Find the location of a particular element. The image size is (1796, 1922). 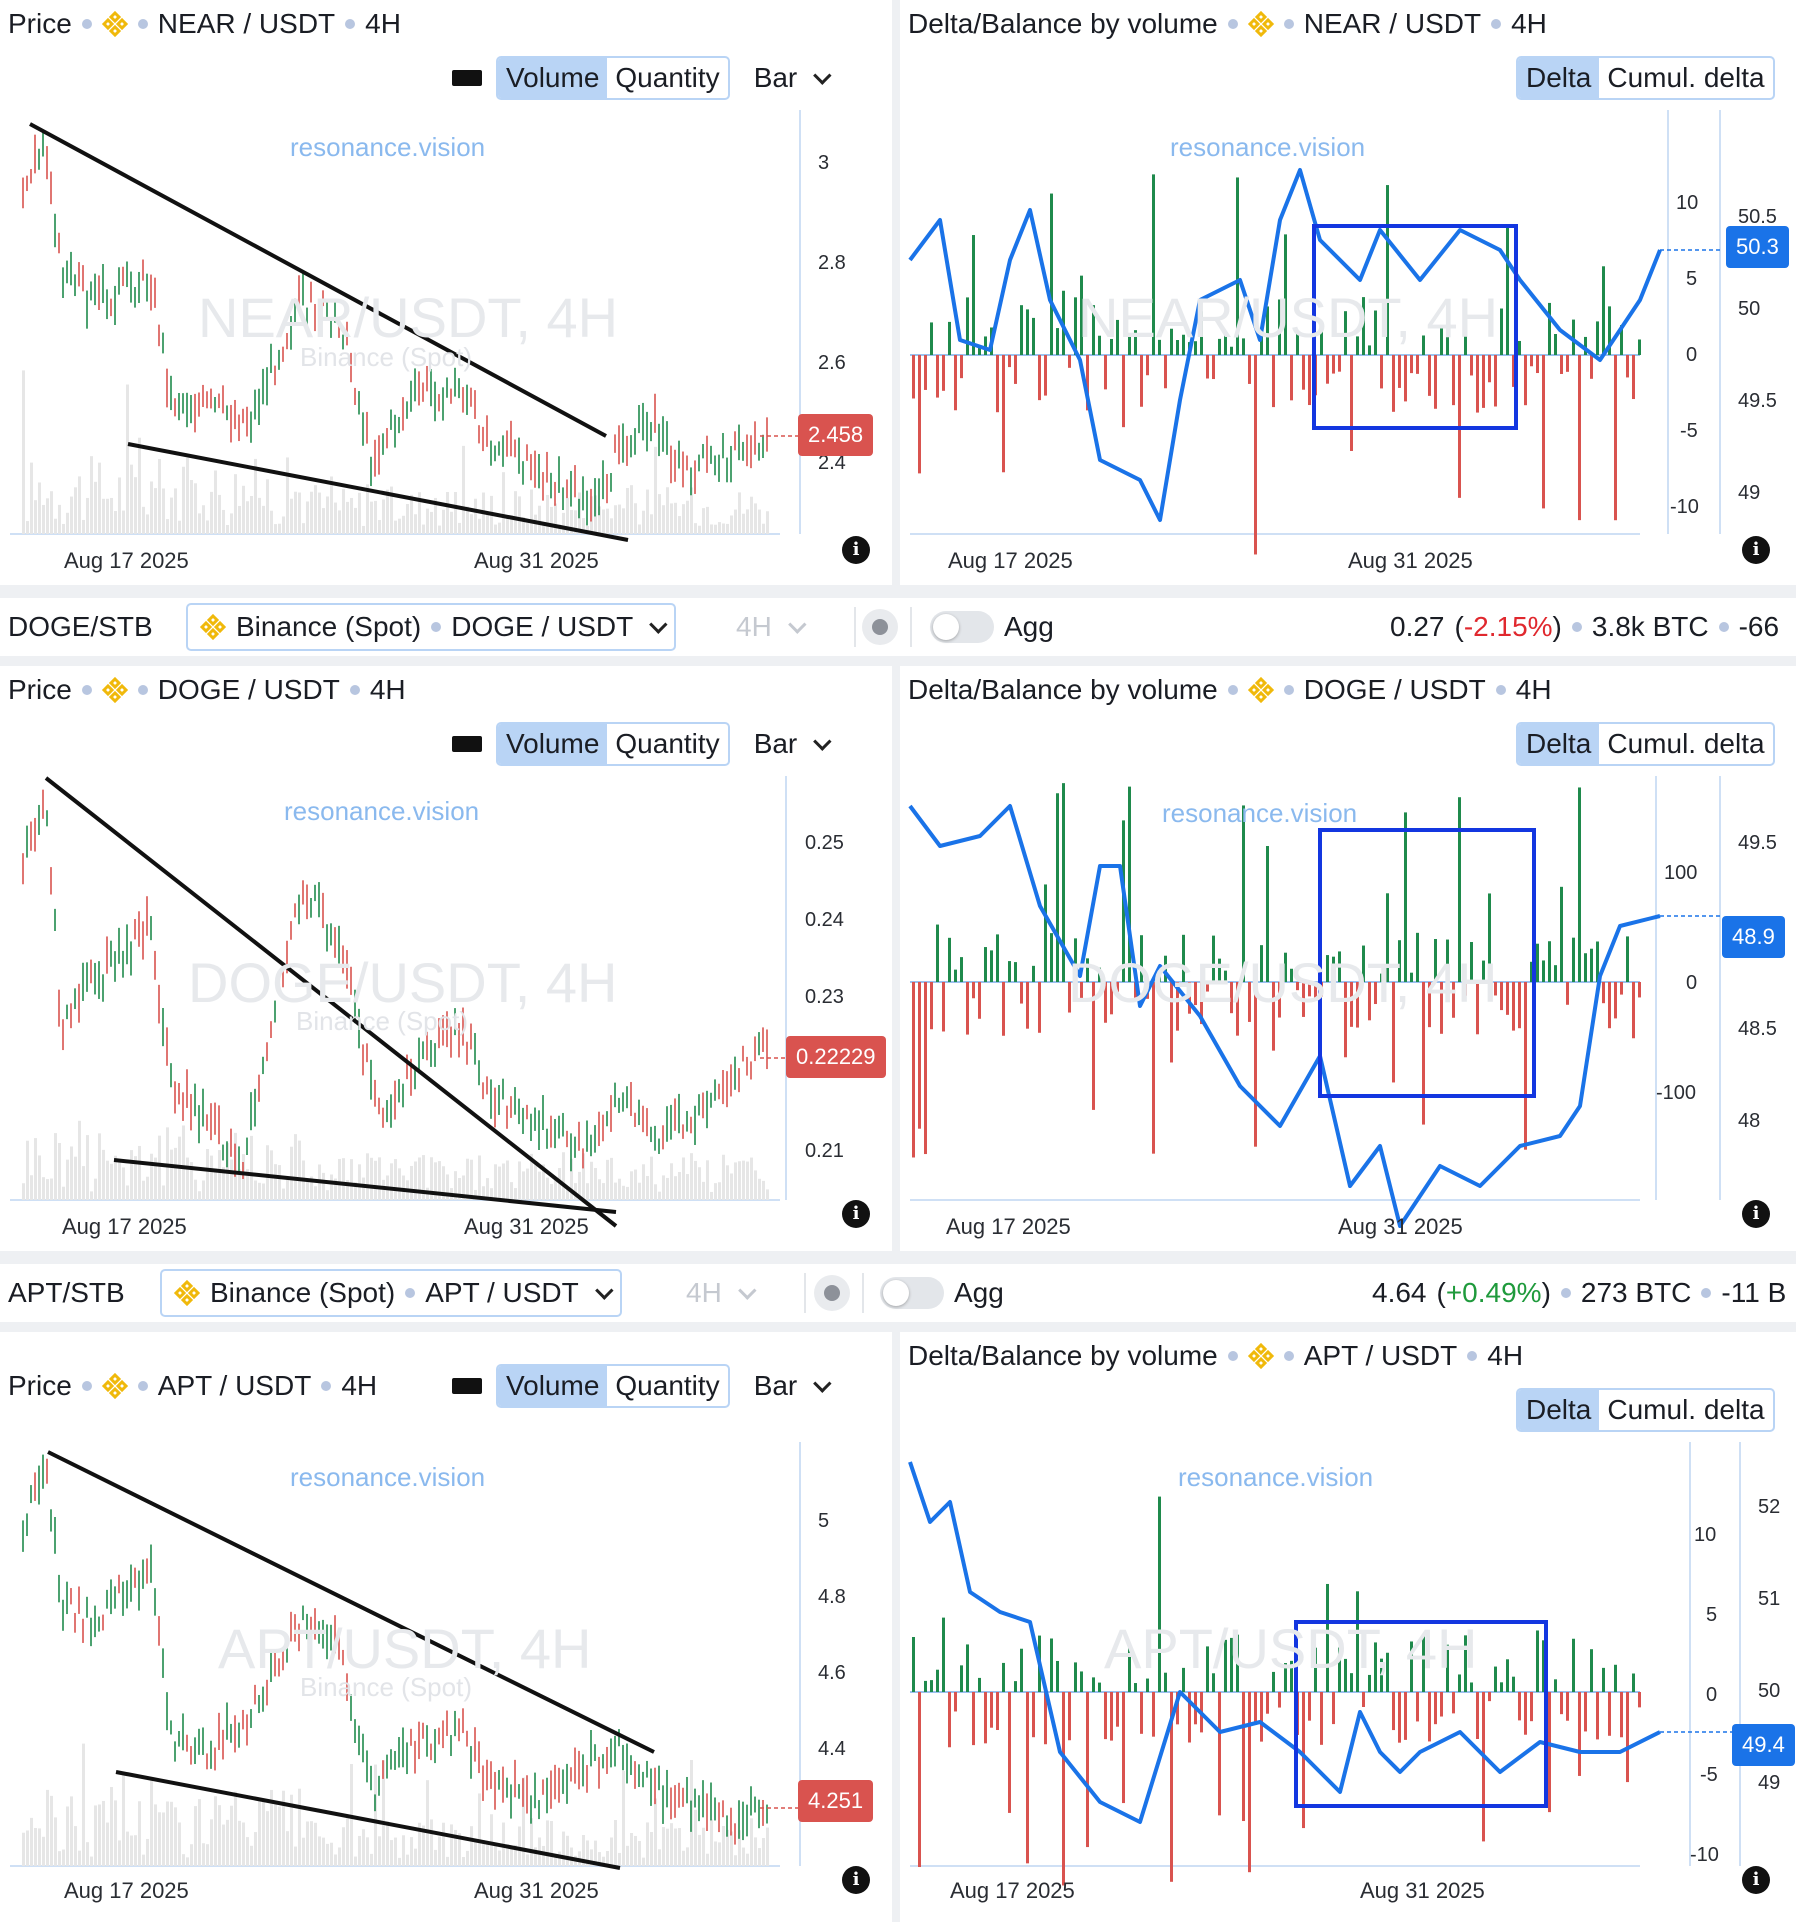

exchange-selector: Binance (Spot) DOGE / USDT is located at coordinates (431, 627).